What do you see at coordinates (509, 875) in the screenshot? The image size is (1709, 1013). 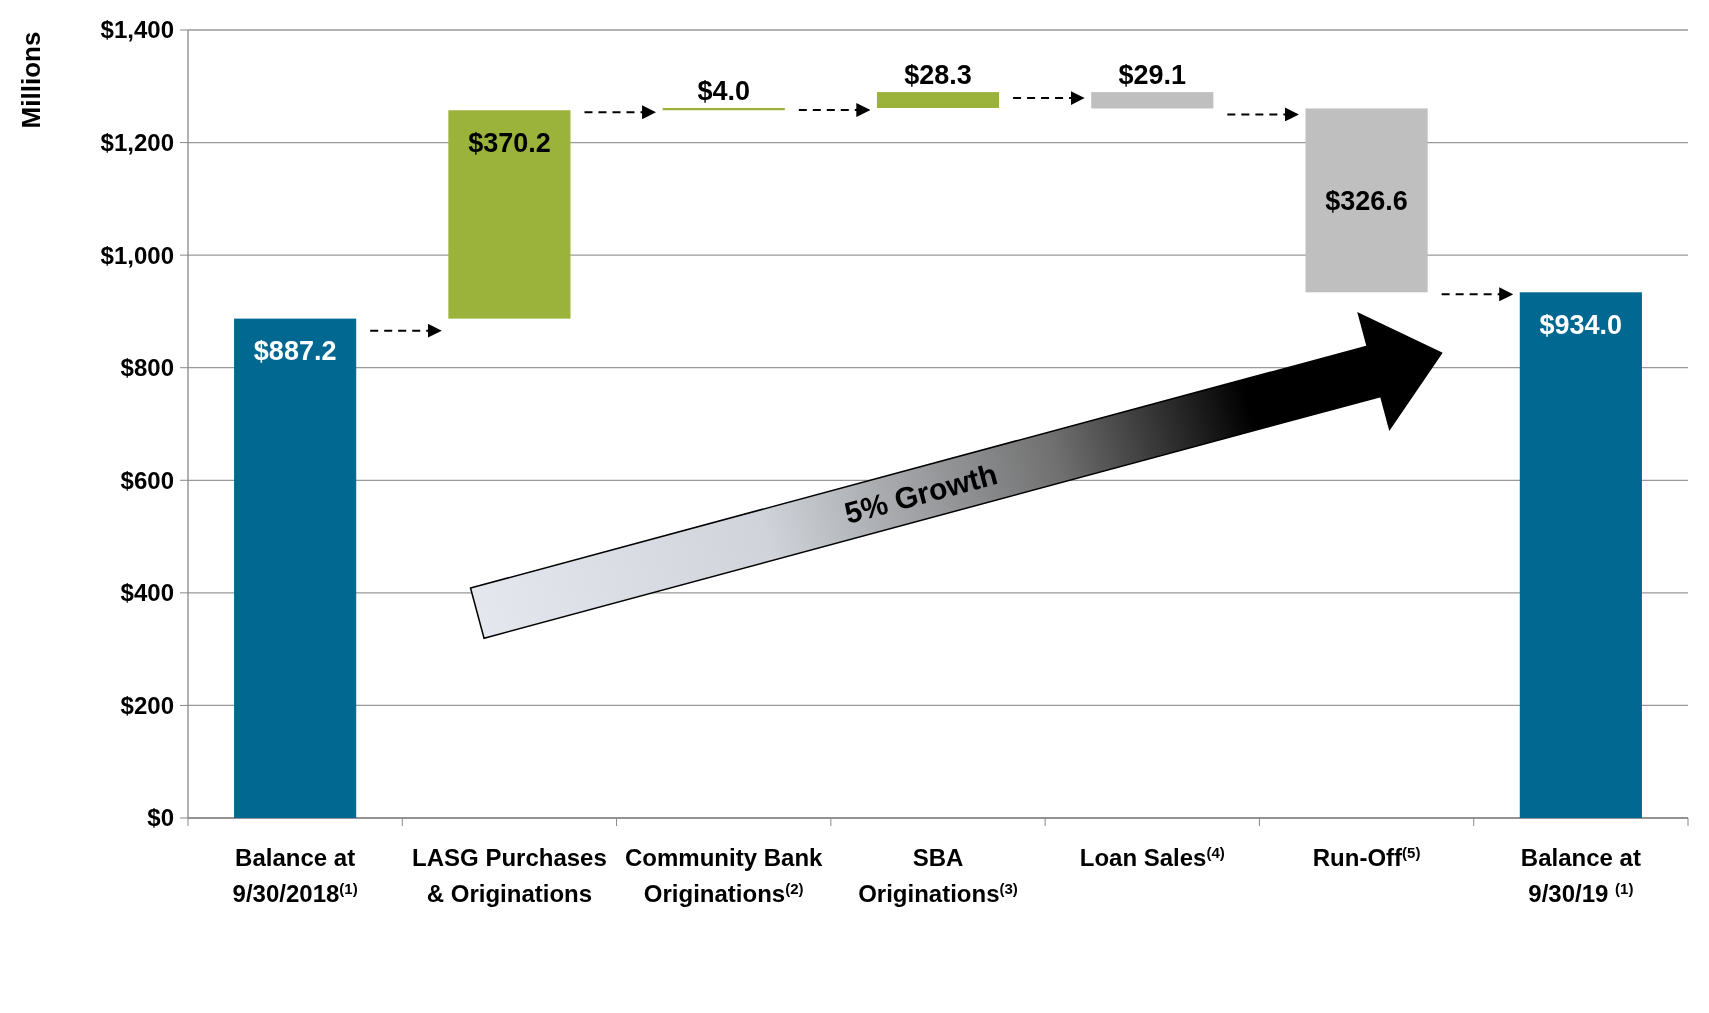 I see `category-label: LASG Purchases & Originations` at bounding box center [509, 875].